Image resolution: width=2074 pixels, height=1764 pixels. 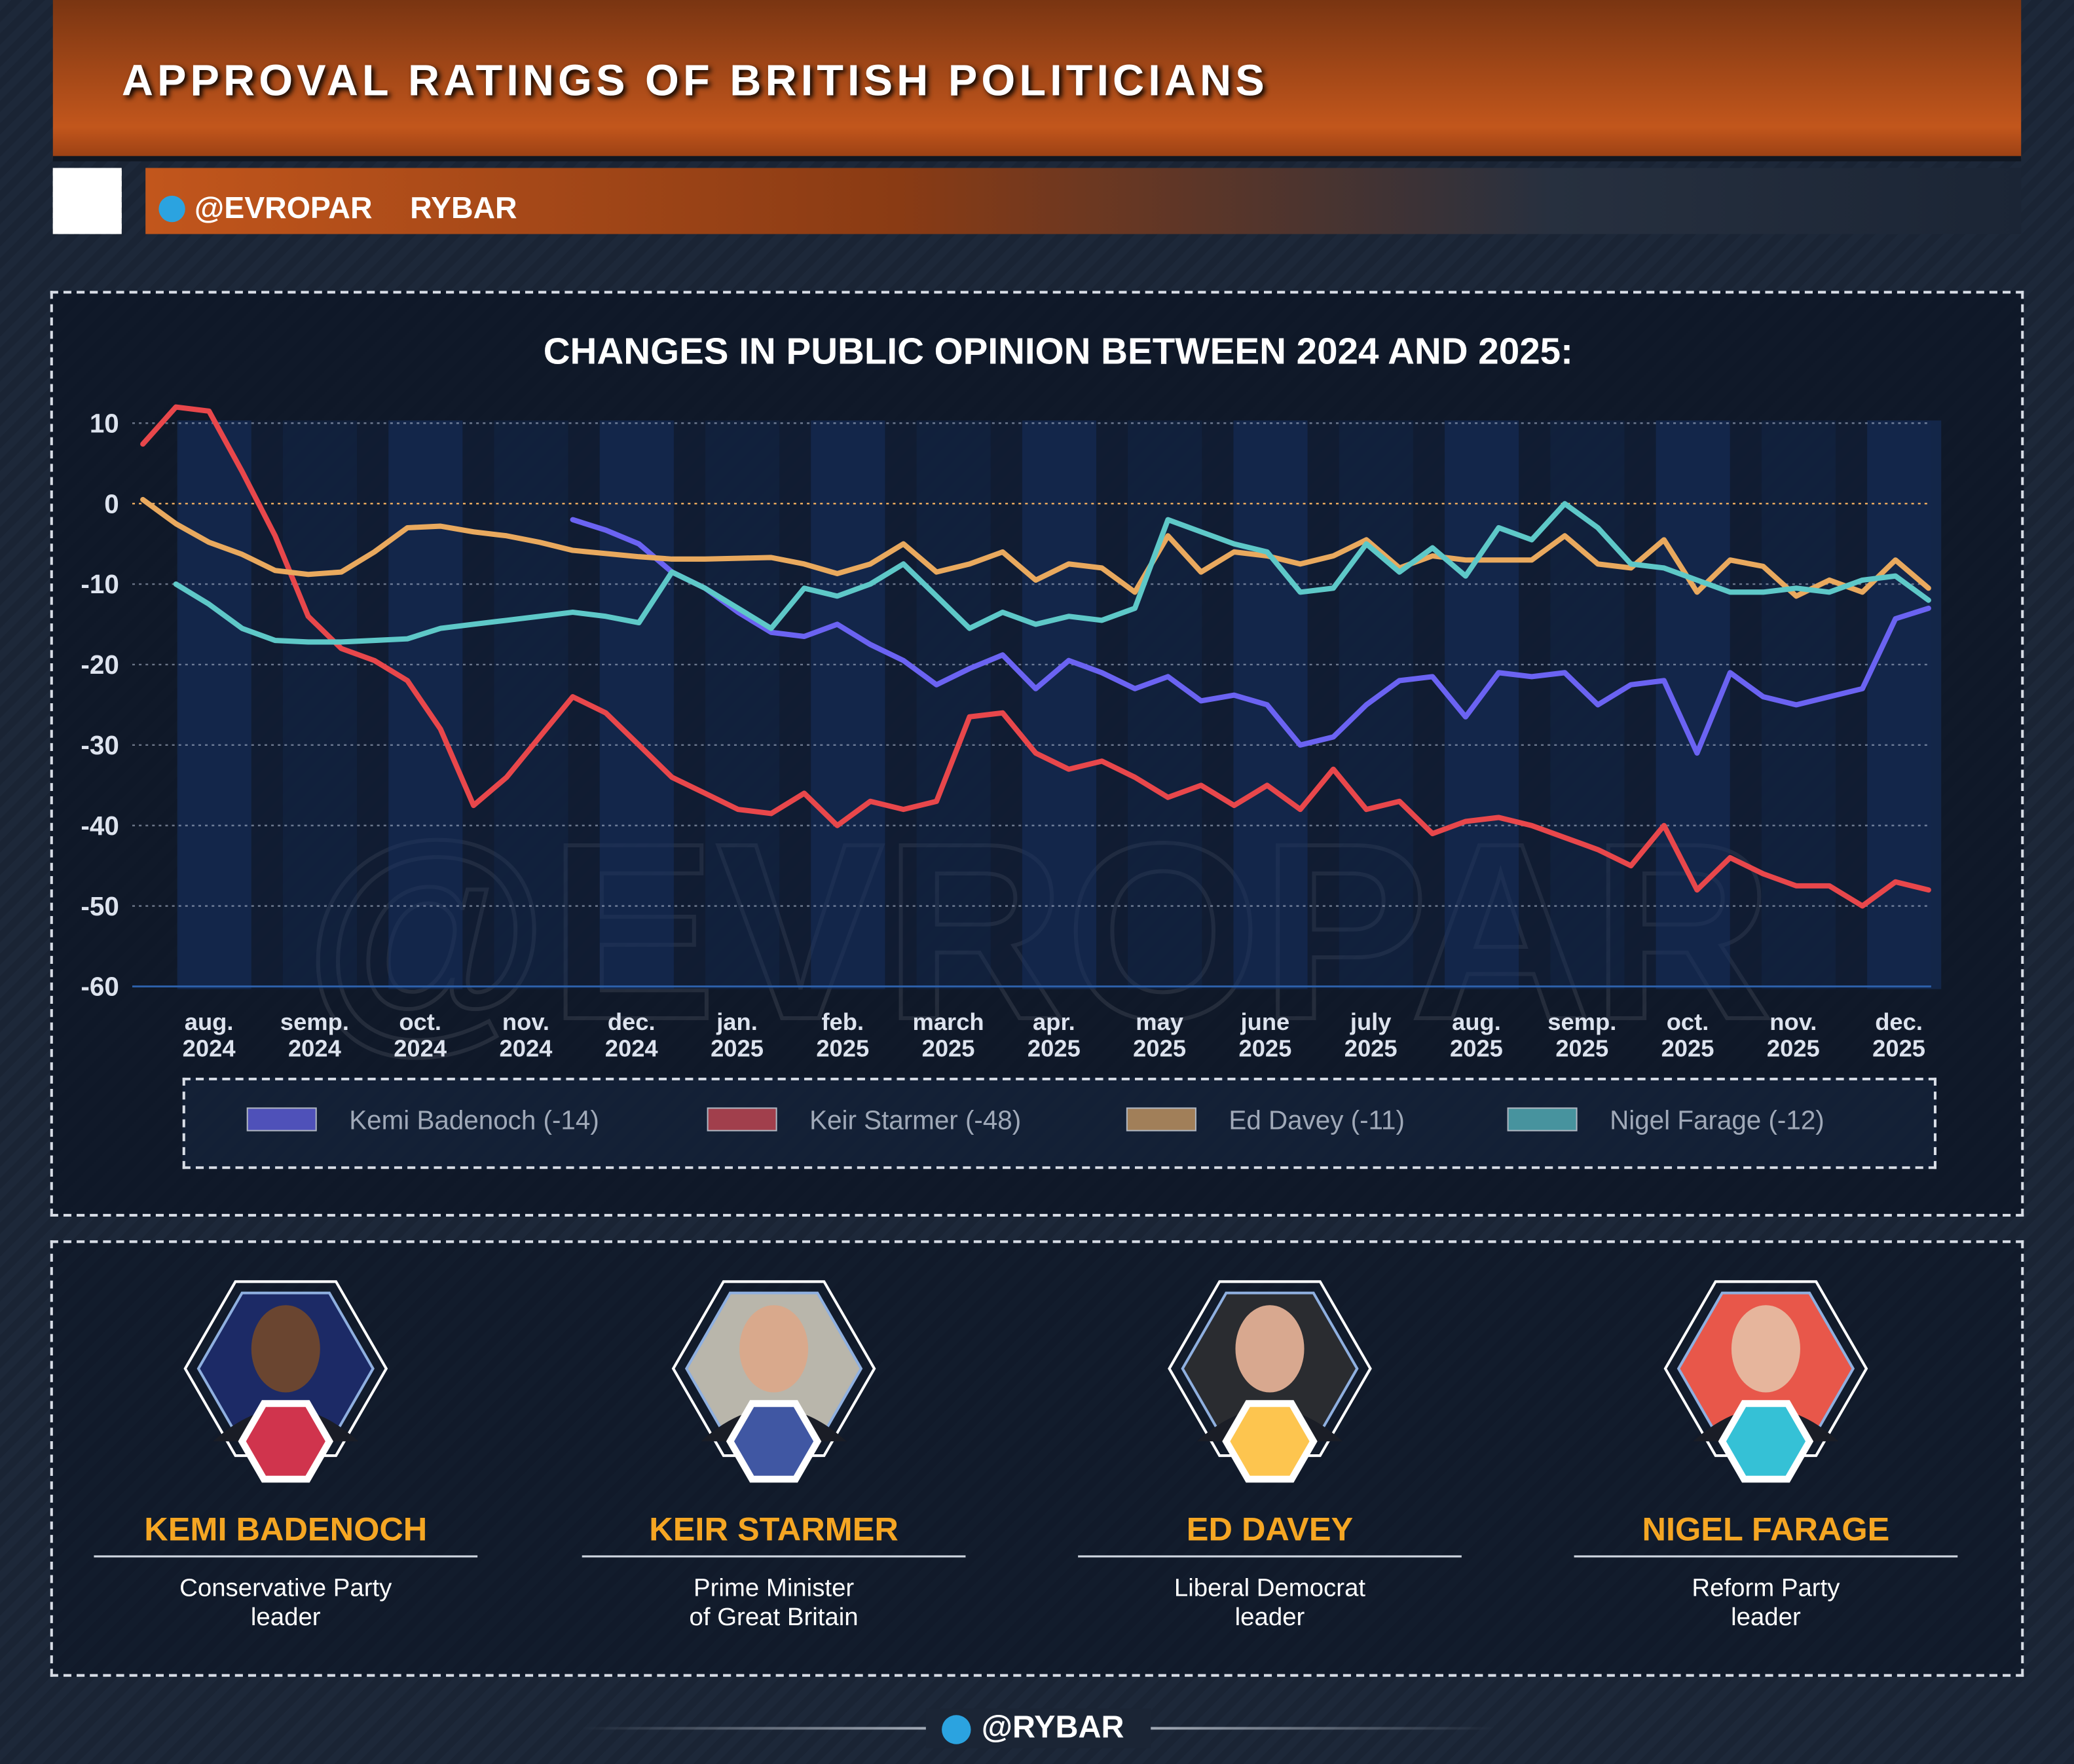 What do you see at coordinates (111, 504) in the screenshot?
I see `y-tick-label: 0` at bounding box center [111, 504].